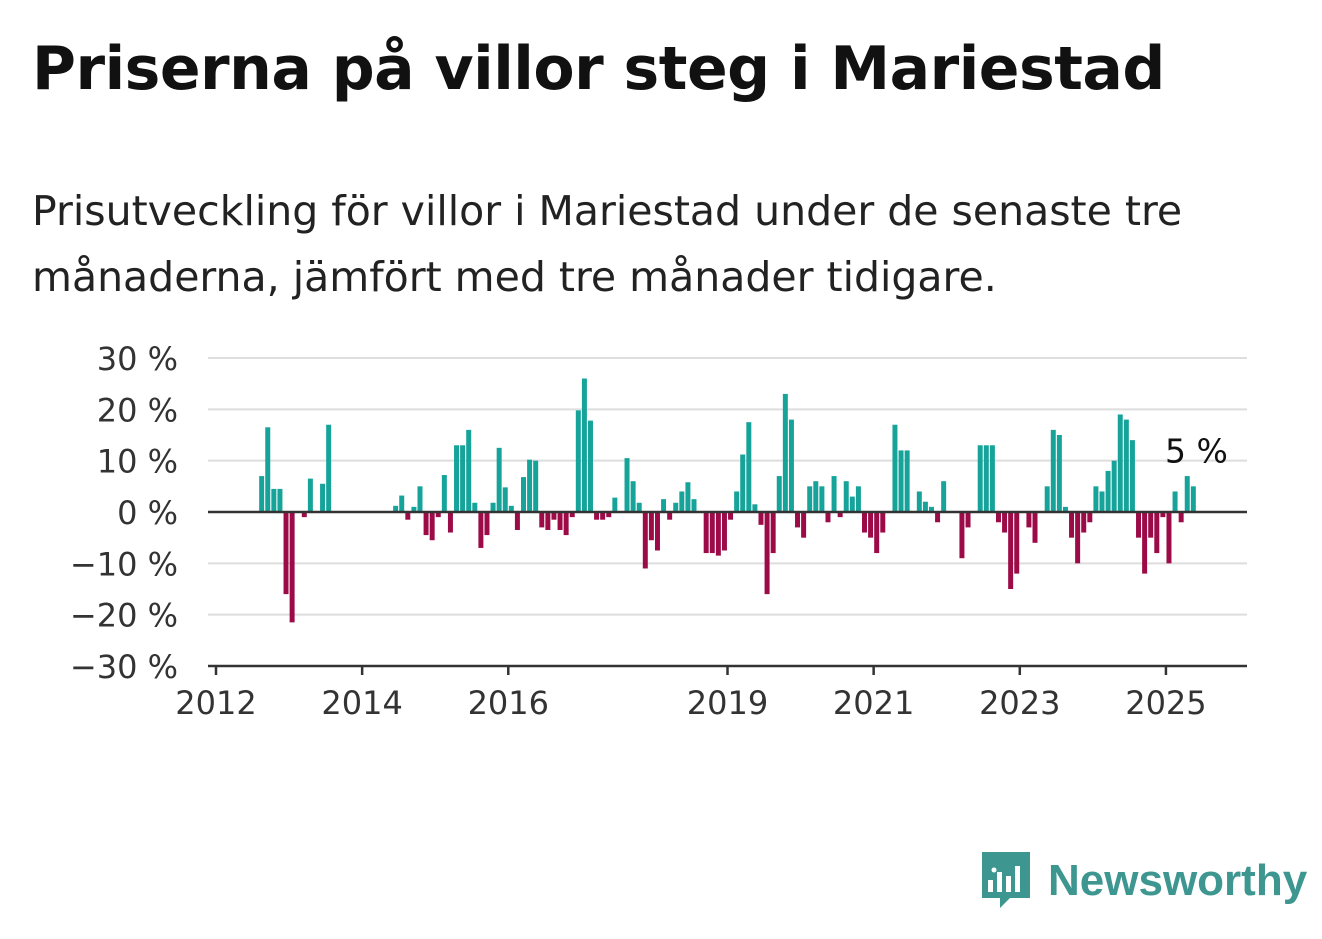  Describe the element at coordinates (361, 703) in the screenshot. I see `x-tick-label: 2014` at that location.